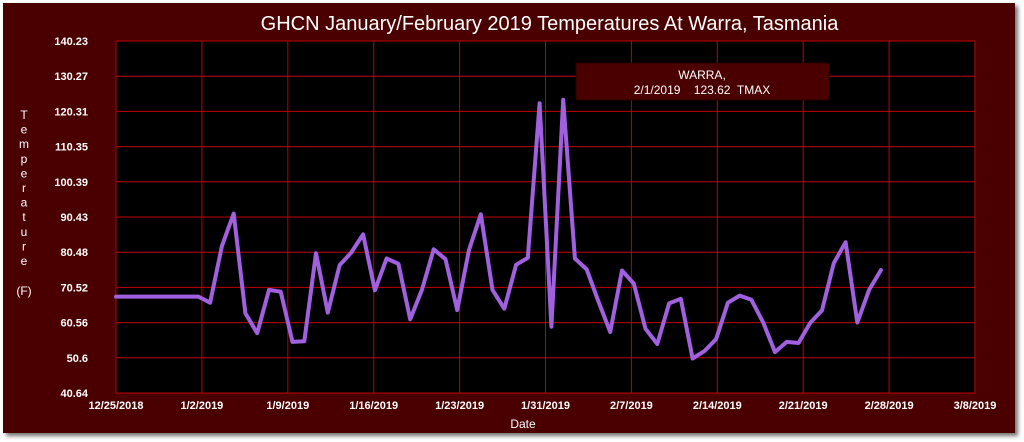  What do you see at coordinates (77, 359) in the screenshot?
I see `y-tick-label: 50.6` at bounding box center [77, 359].